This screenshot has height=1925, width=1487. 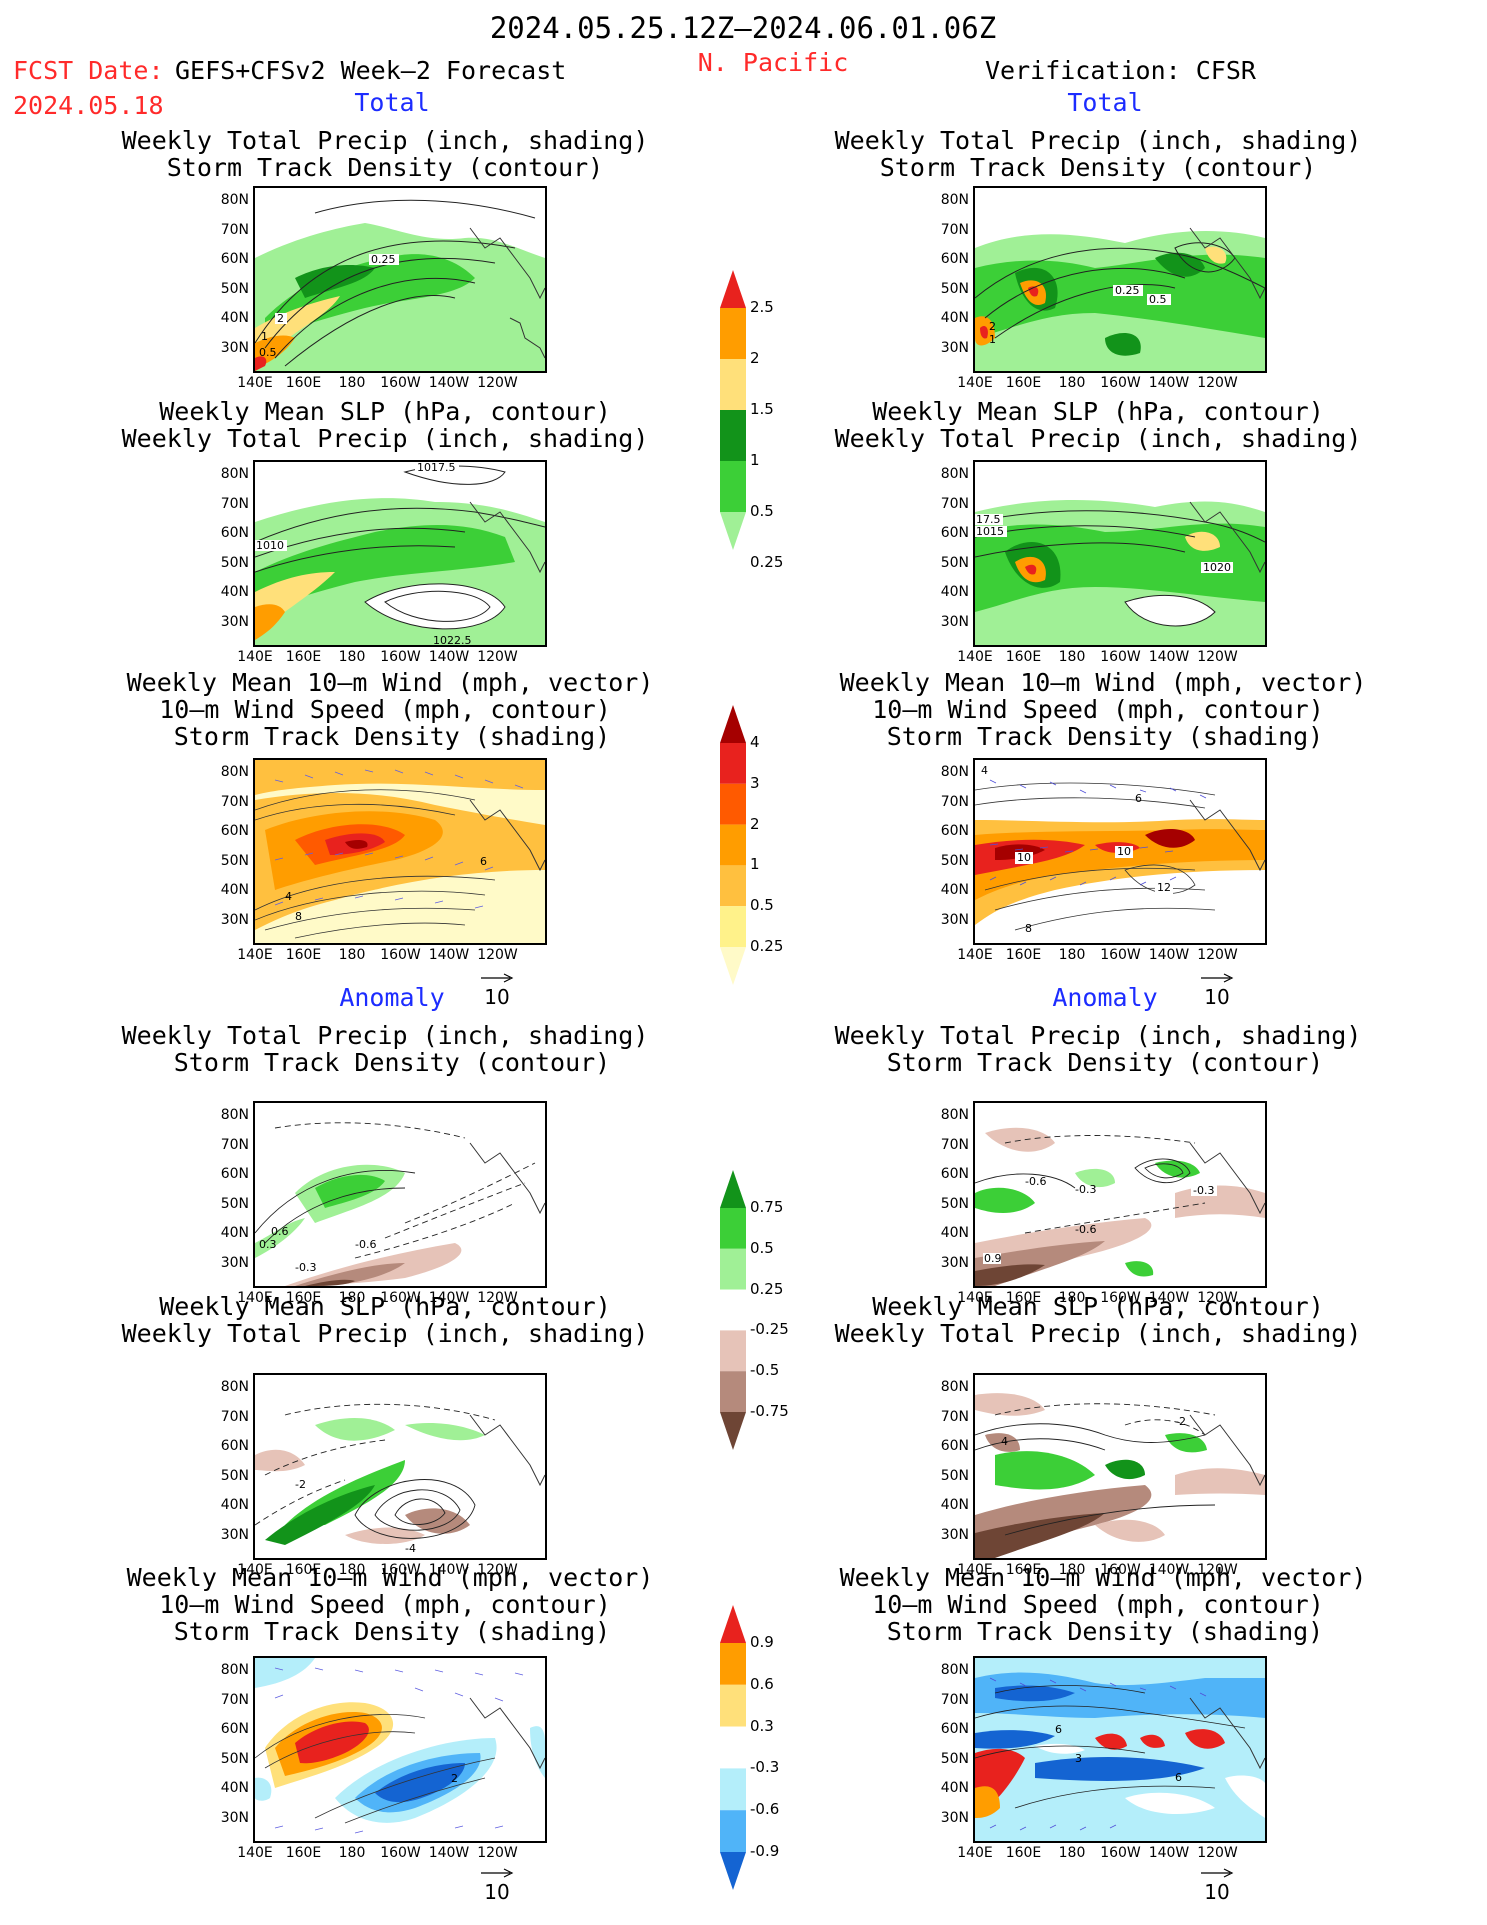 What do you see at coordinates (1120, 851) in the screenshot?
I see `map-panel-wind-storm-verification: 4 10 10 12 8 6` at bounding box center [1120, 851].